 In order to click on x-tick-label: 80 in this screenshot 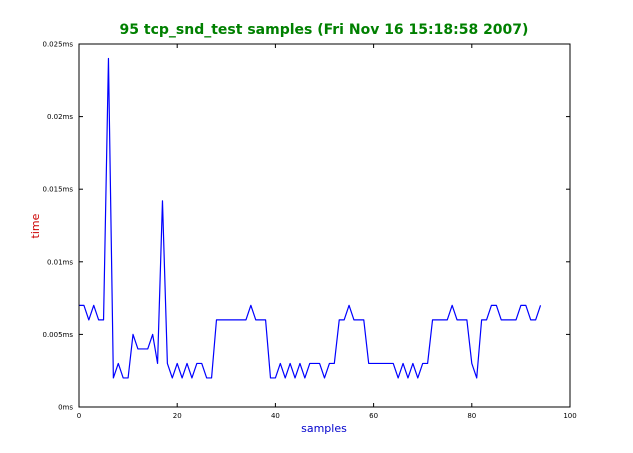, I will do `click(471, 416)`.